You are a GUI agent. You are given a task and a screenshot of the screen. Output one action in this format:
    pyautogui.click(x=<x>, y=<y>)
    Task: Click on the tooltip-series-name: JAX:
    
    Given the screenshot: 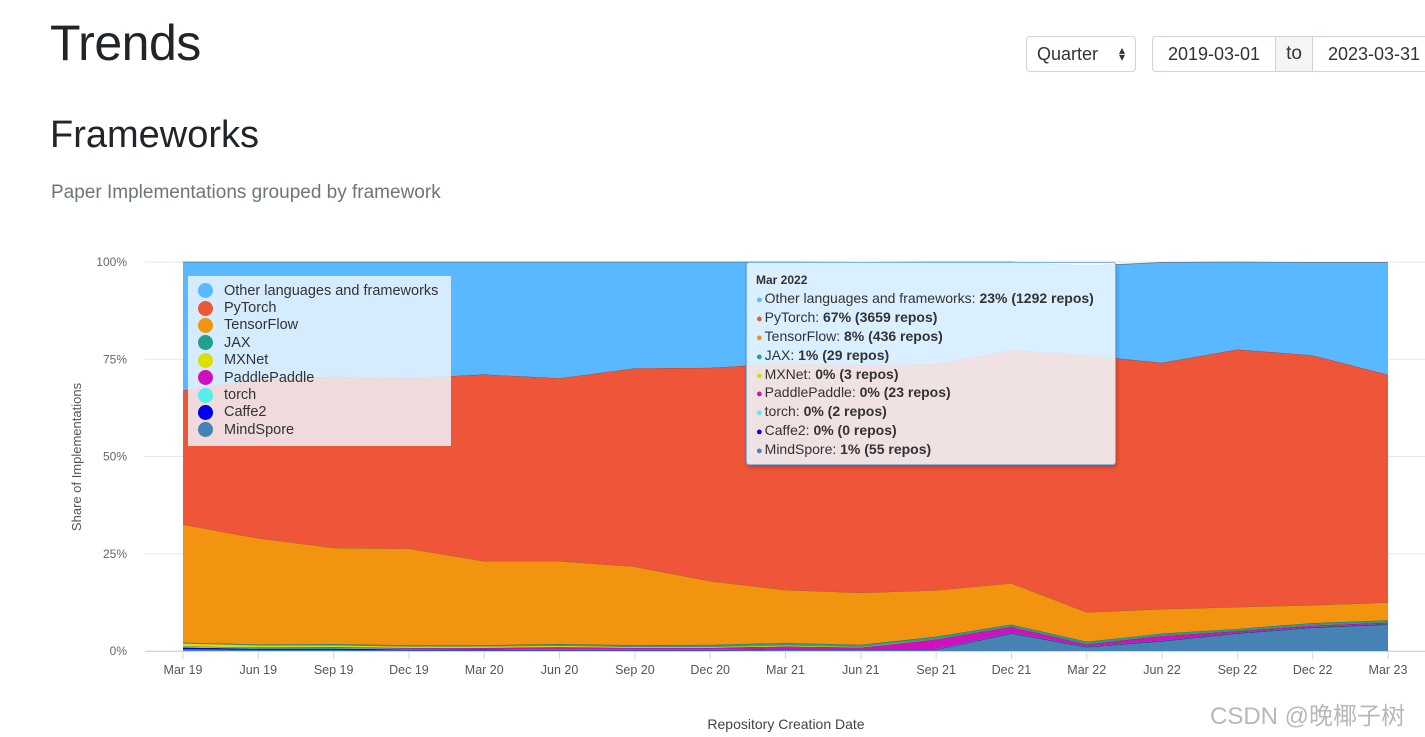 What is the action you would take?
    pyautogui.click(x=781, y=354)
    